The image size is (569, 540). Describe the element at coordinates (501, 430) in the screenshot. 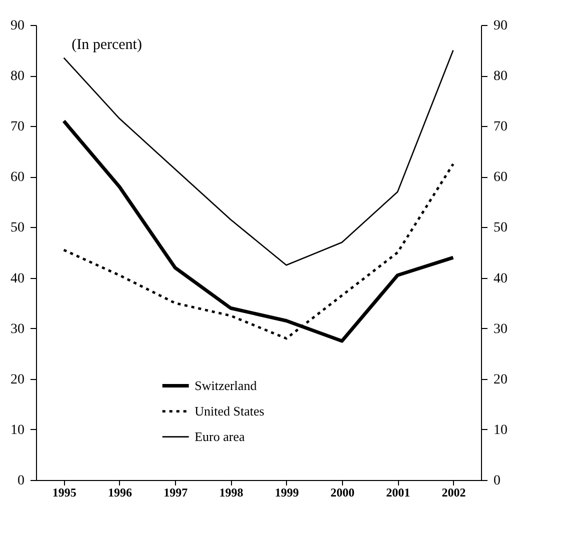

I see `y2-tick-label: 10` at that location.